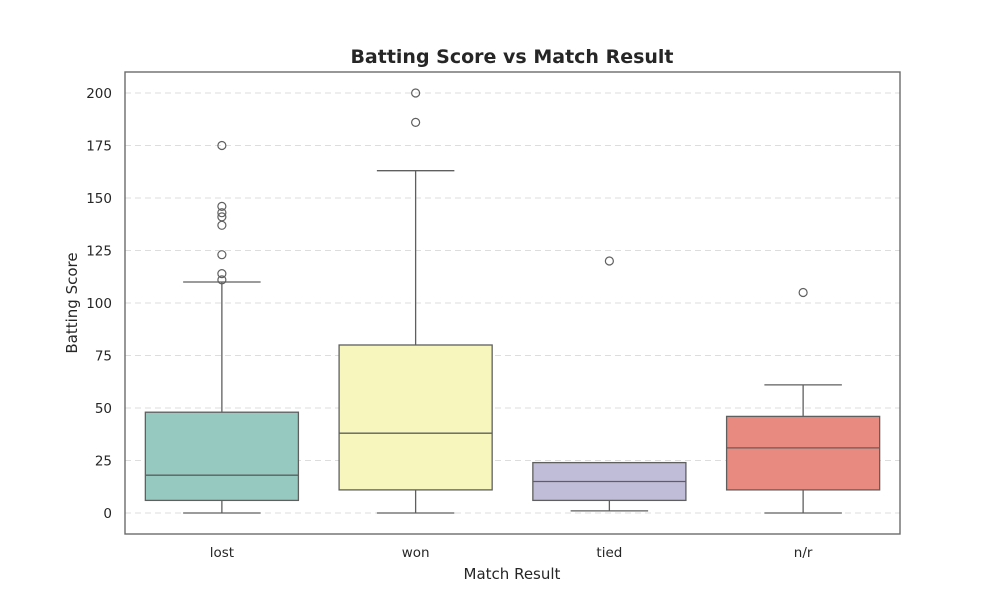 Image resolution: width=1000 pixels, height=600 pixels. Describe the element at coordinates (511, 553) in the screenshot. I see `x-ticks: lost won tied n/r` at that location.